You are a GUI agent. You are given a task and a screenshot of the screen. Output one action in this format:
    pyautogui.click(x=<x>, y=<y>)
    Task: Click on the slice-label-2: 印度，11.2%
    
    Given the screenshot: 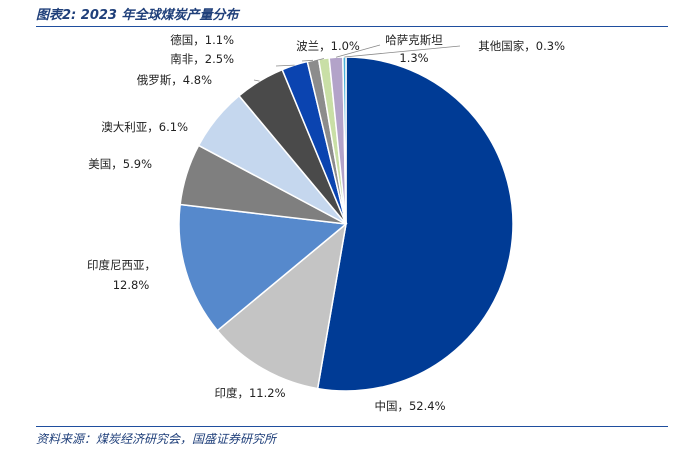 What is the action you would take?
    pyautogui.click(x=249, y=393)
    